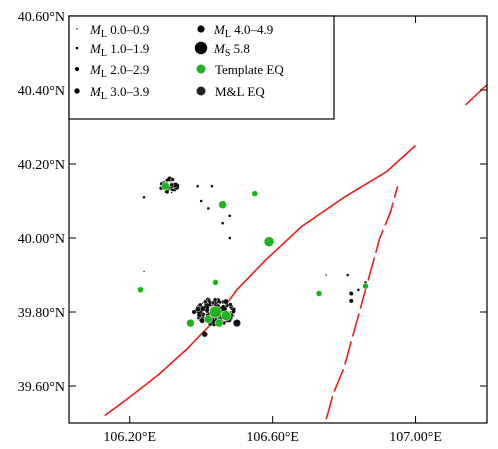 This screenshot has width=498, height=449. What do you see at coordinates (415, 437) in the screenshot?
I see `x-tick-label: 107.00°E` at bounding box center [415, 437].